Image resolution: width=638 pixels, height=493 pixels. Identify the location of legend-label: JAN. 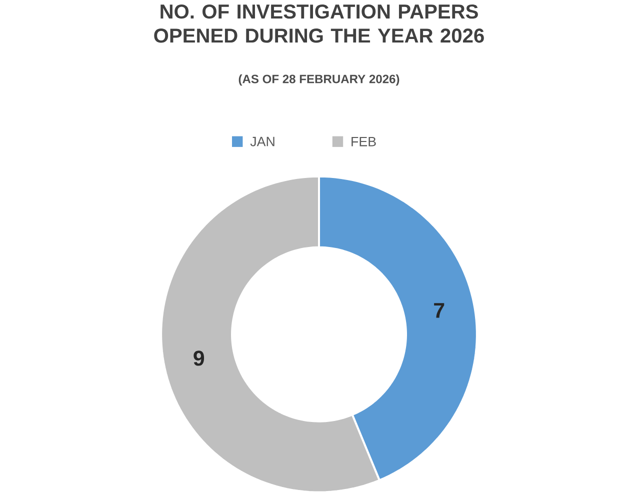
(262, 141).